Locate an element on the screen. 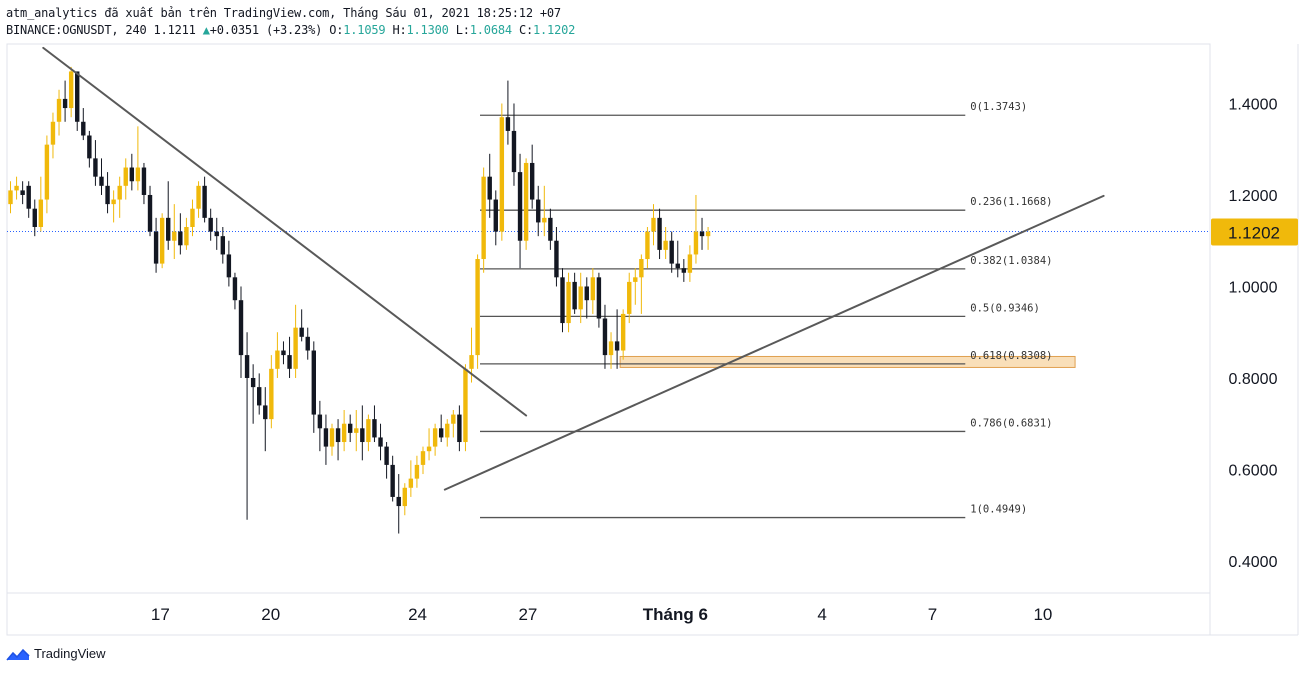  fib-zone-rect is located at coordinates (847, 361).